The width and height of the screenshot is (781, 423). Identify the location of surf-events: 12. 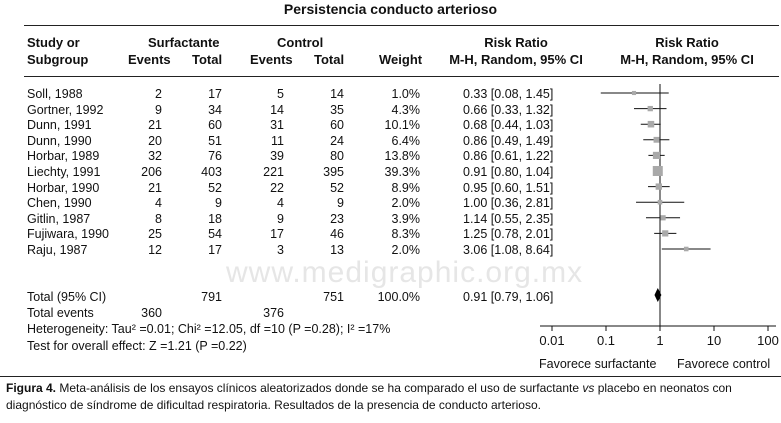
(155, 250).